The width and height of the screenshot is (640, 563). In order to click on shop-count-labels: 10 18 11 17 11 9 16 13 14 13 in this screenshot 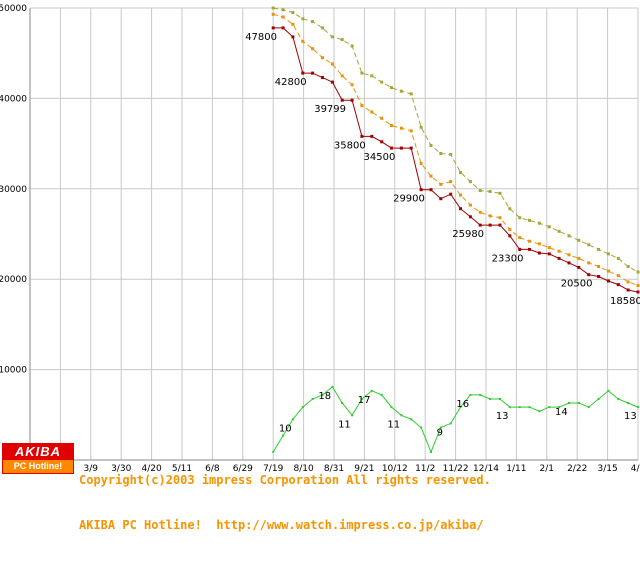, I will do `click(458, 415)`.